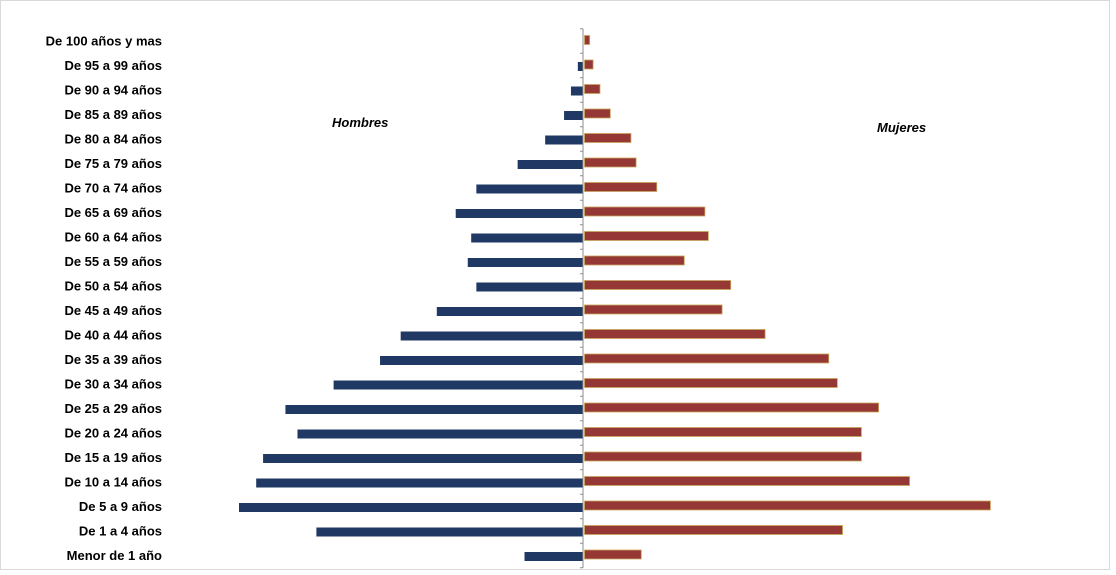 The width and height of the screenshot is (1116, 575). I want to click on category-label: De 85 a 89 años, so click(113, 114).